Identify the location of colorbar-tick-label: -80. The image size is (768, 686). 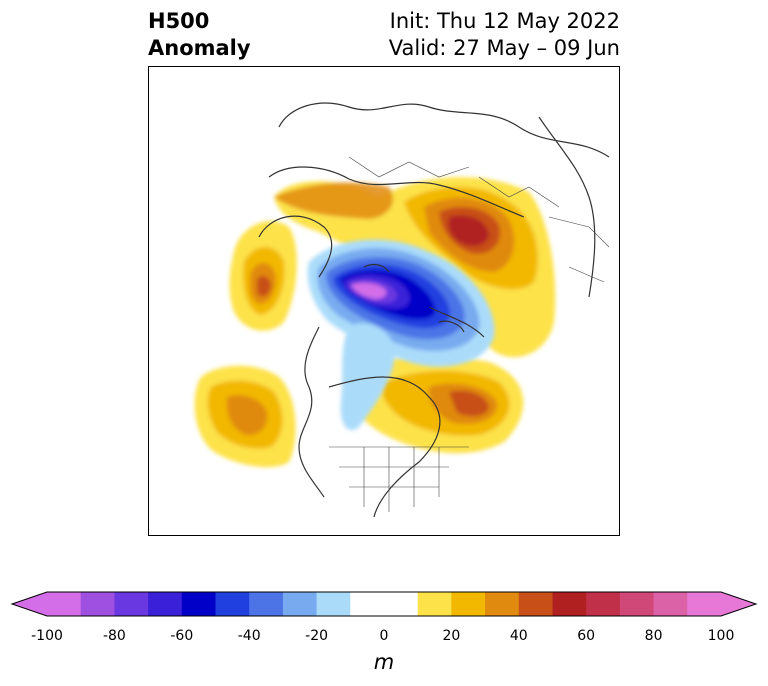
(114, 636).